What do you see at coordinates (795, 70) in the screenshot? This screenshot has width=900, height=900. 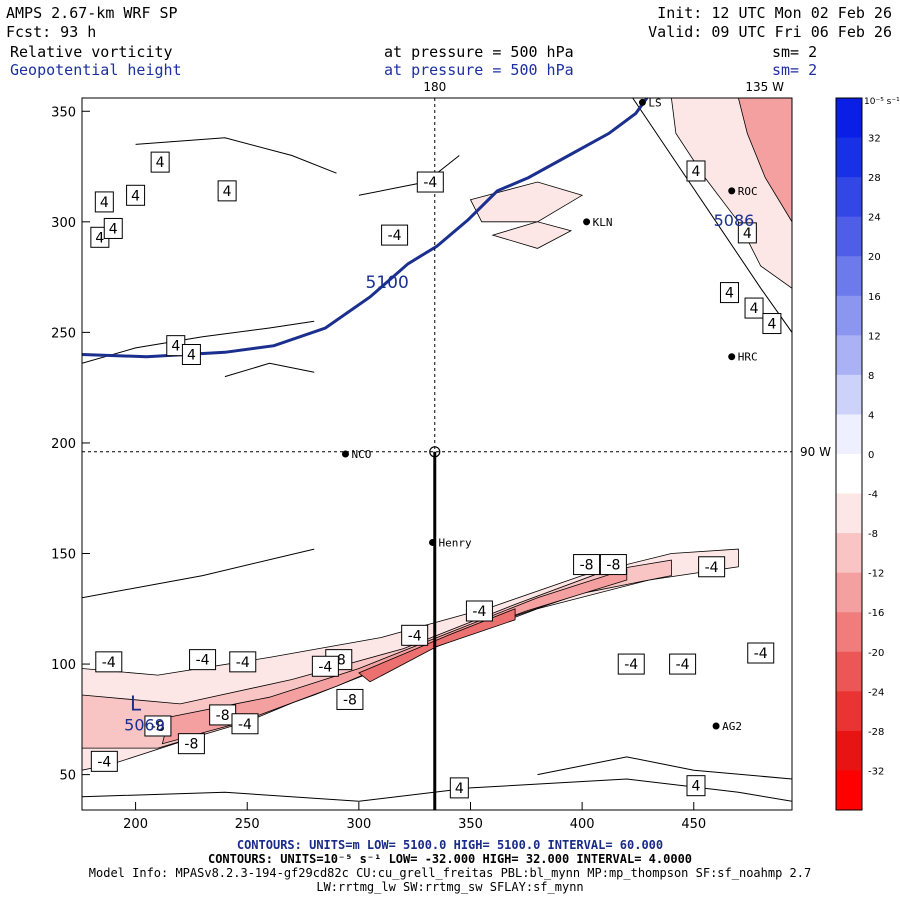 I see `field2-smoothing: sm= 2` at bounding box center [795, 70].